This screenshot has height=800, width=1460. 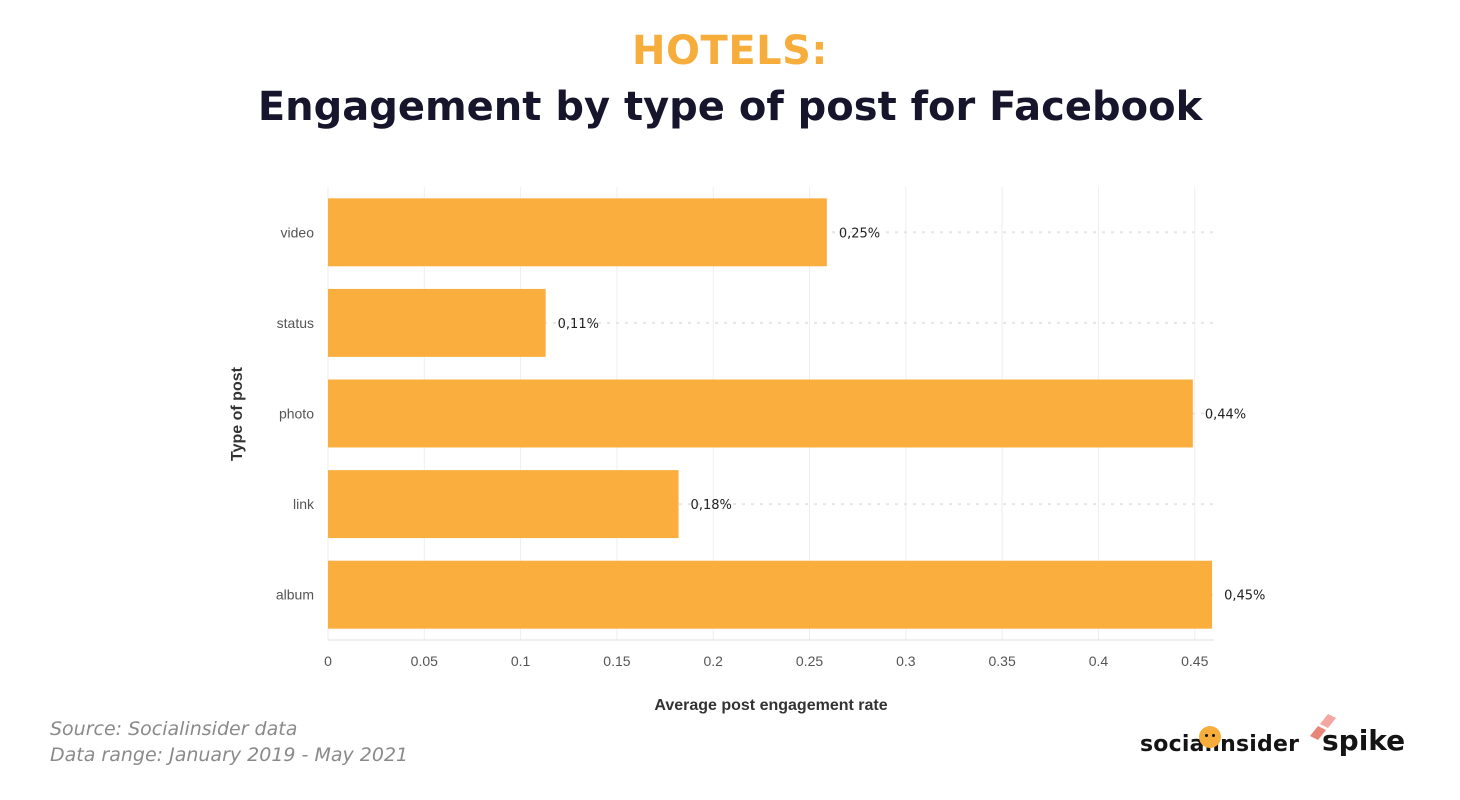 What do you see at coordinates (304, 504) in the screenshot?
I see `category-label: link` at bounding box center [304, 504].